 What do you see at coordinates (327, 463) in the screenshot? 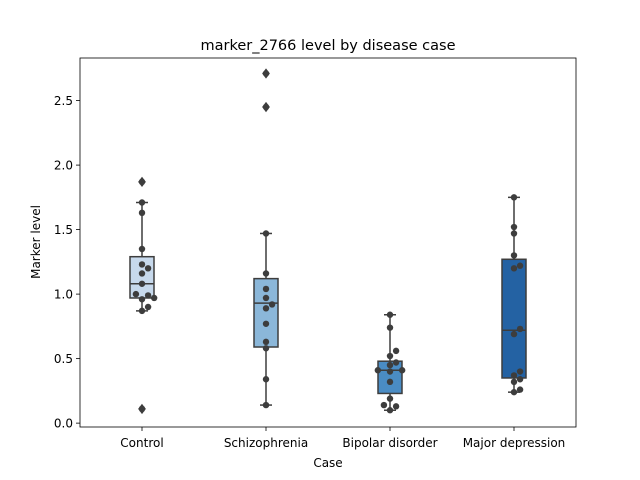
I see `x-axis-label: Case` at bounding box center [327, 463].